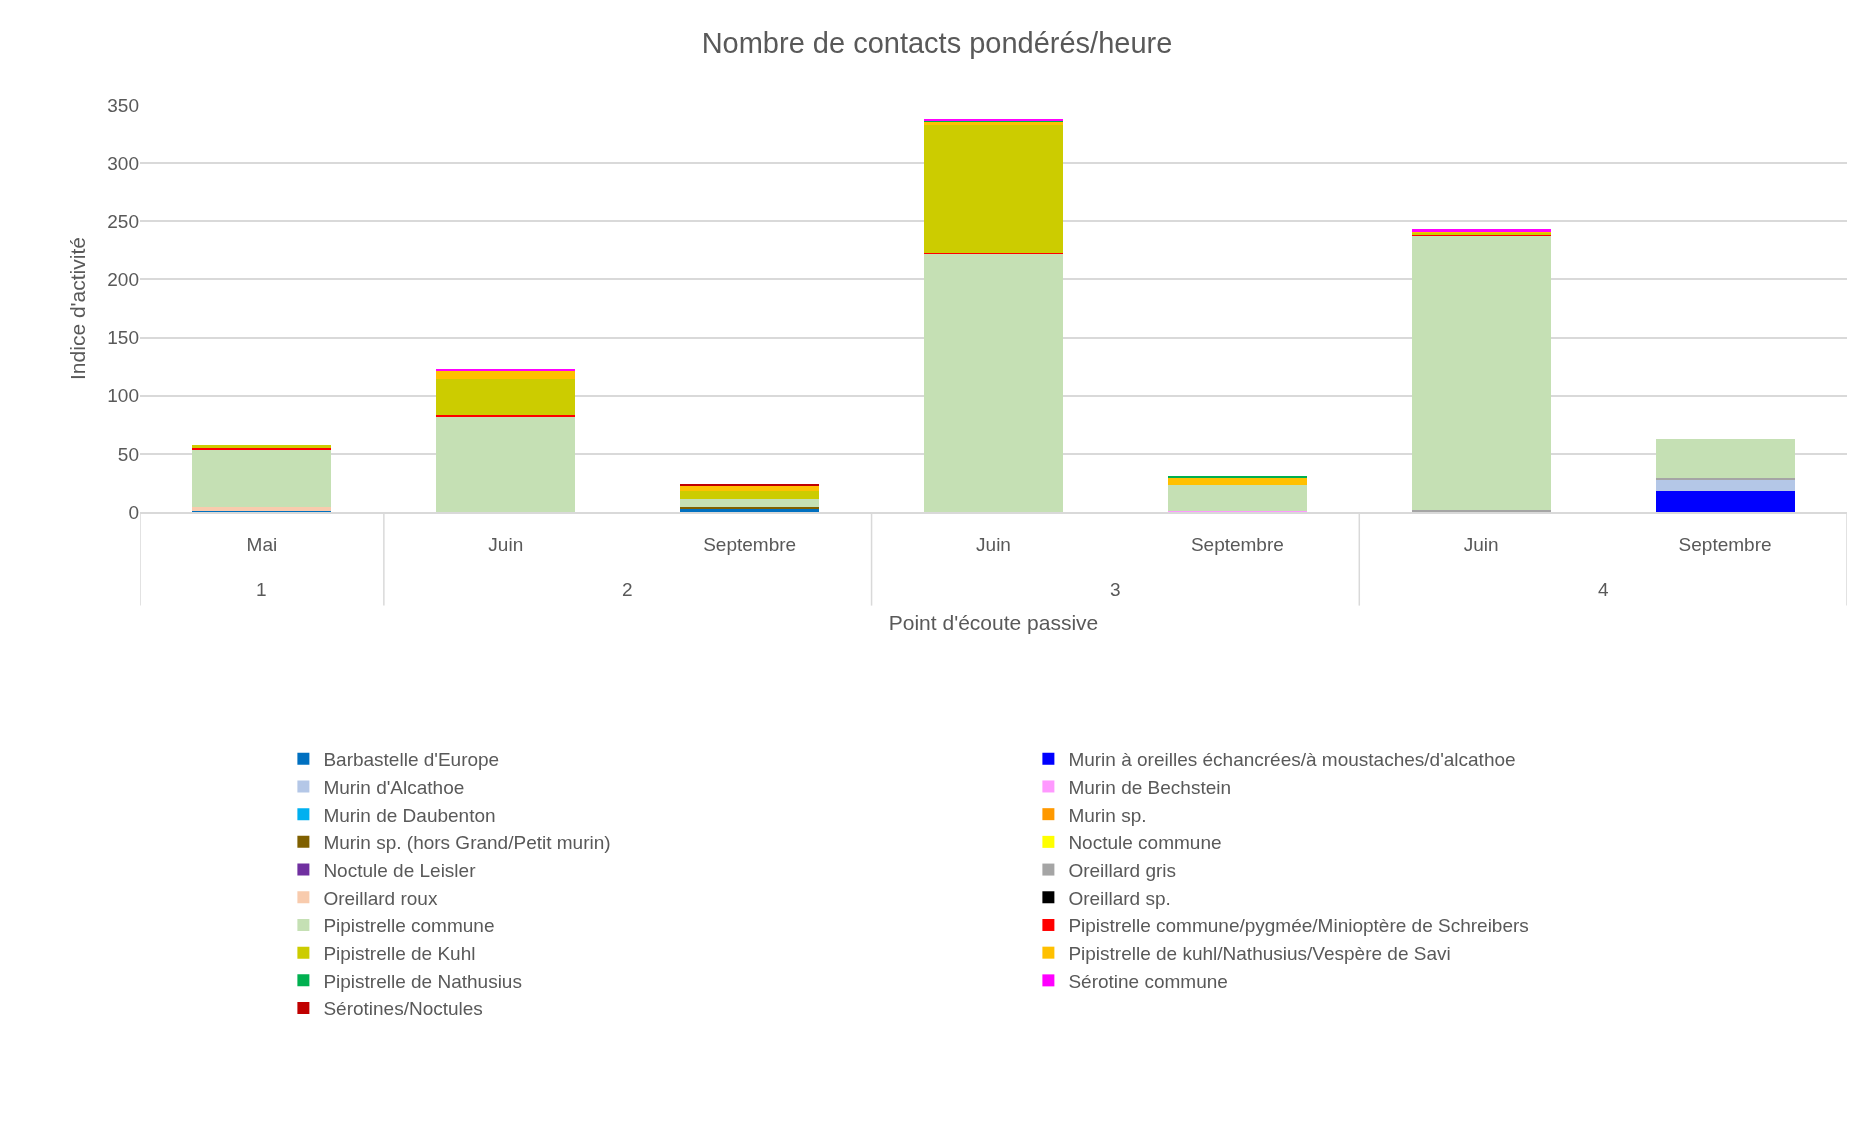 The height and width of the screenshot is (1133, 1874). Describe the element at coordinates (1292, 760) in the screenshot. I see `legend-label: Murin à oreilles échancrées/à moustaches/d'alcathoe` at that location.